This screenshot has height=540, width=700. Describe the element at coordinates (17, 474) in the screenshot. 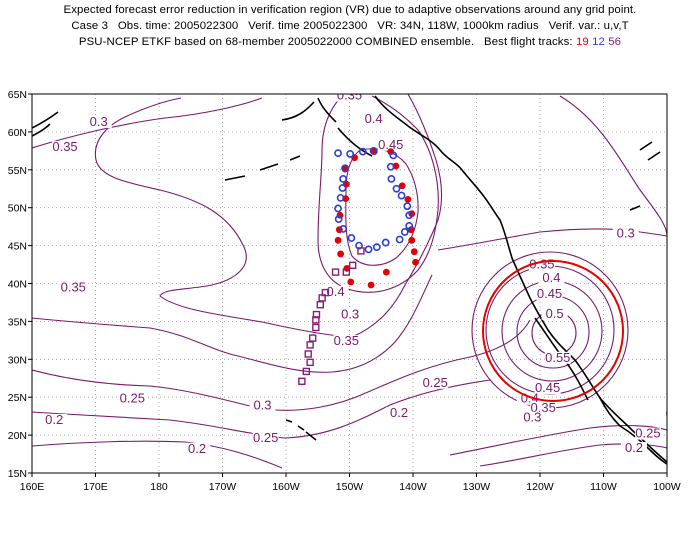

I see `lat-label: 15N` at that location.